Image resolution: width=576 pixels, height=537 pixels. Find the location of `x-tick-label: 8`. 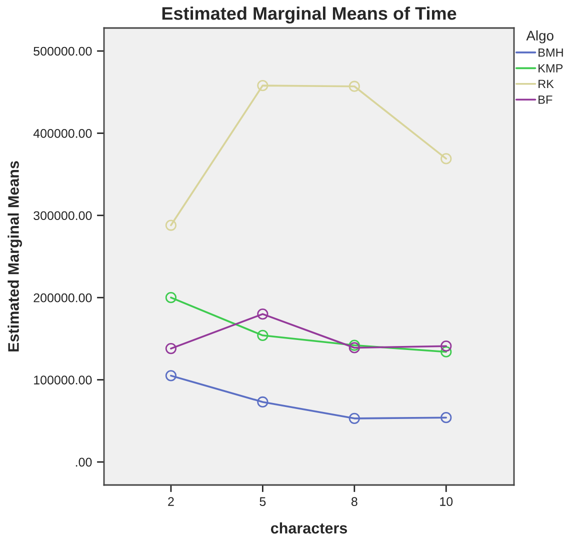

x-tick-label: 8 is located at coordinates (354, 501).